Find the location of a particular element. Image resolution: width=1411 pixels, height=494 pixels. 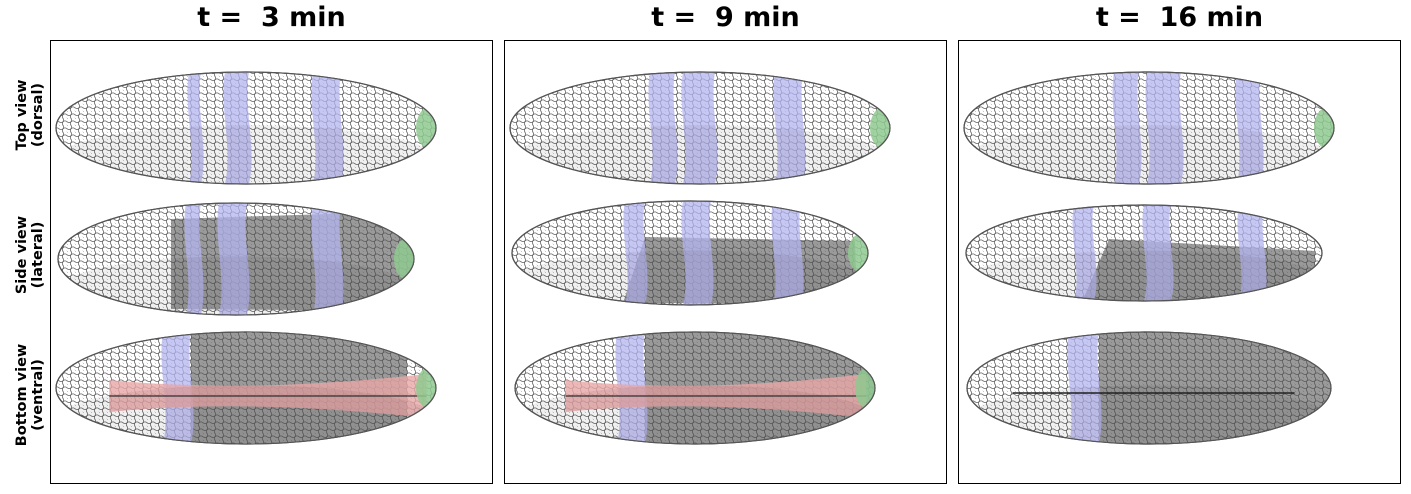

embryo-side-view-t9 is located at coordinates (690, 253).